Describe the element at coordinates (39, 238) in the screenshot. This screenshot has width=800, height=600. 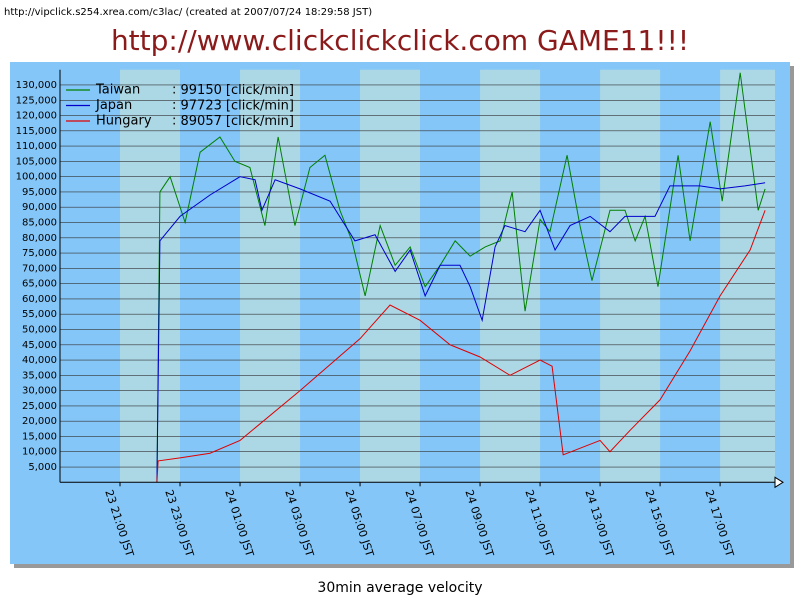
I see `y-tick-label: 80,000` at that location.